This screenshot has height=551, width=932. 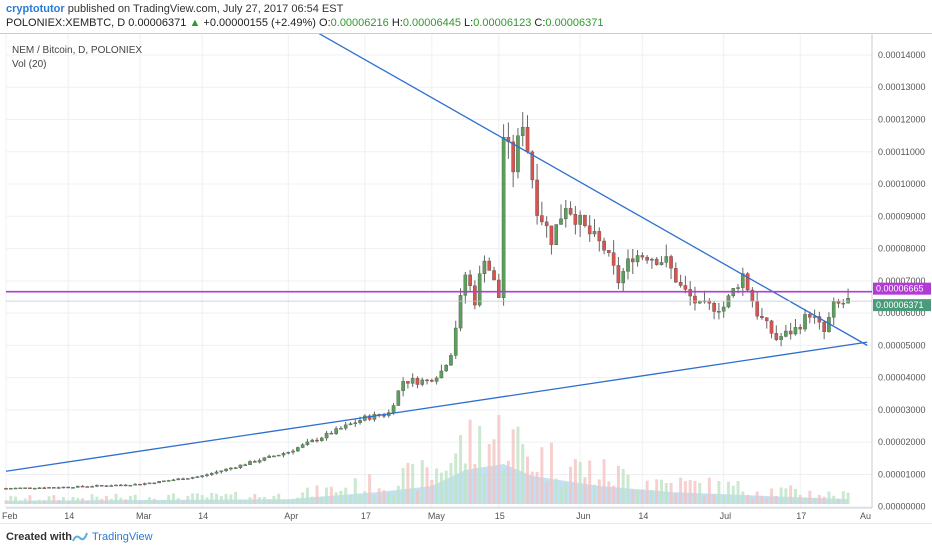 What do you see at coordinates (431, 23) in the screenshot?
I see `high-value: 0.00006445` at bounding box center [431, 23].